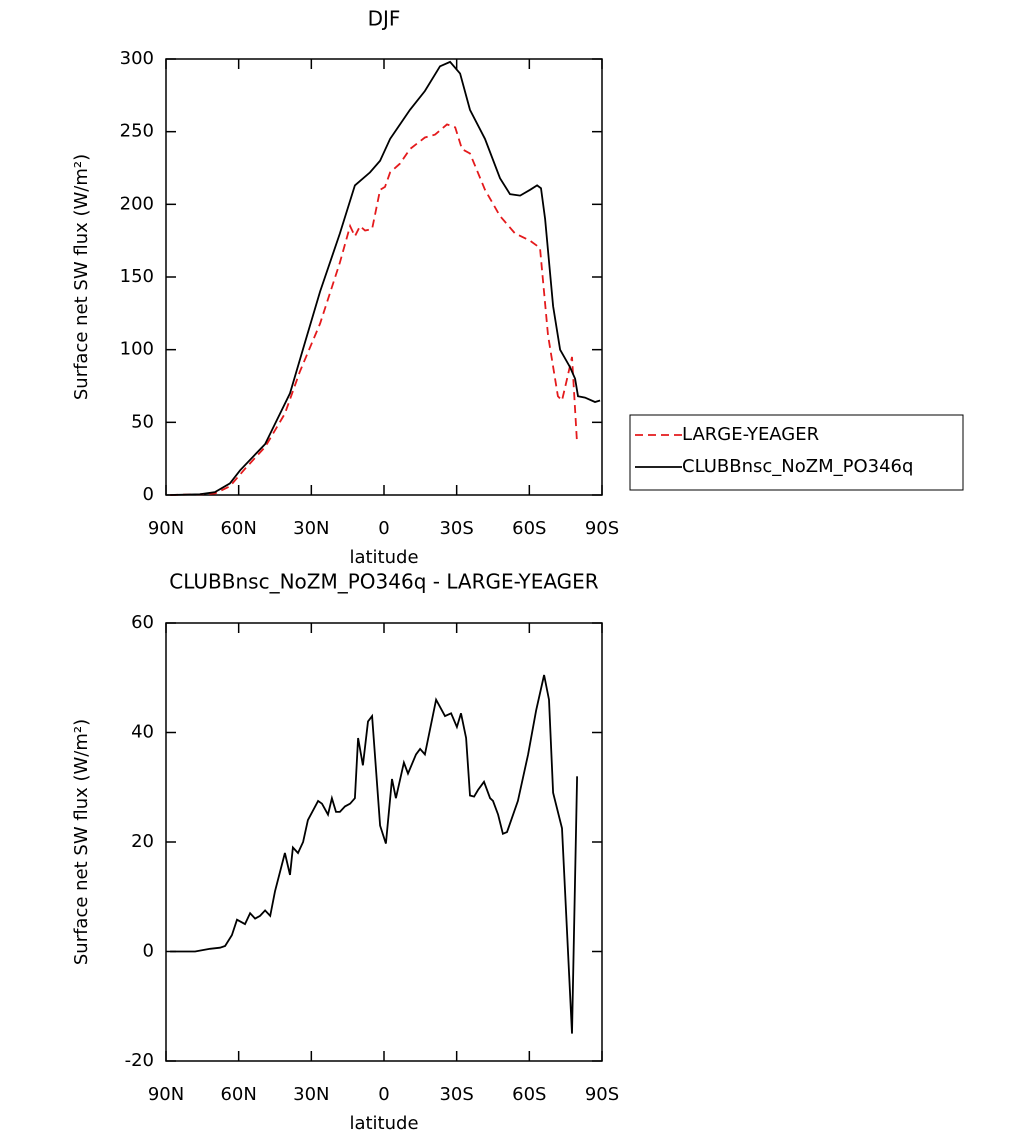  What do you see at coordinates (137, 349) in the screenshot?
I see `y-tick-label: 100` at bounding box center [137, 349].